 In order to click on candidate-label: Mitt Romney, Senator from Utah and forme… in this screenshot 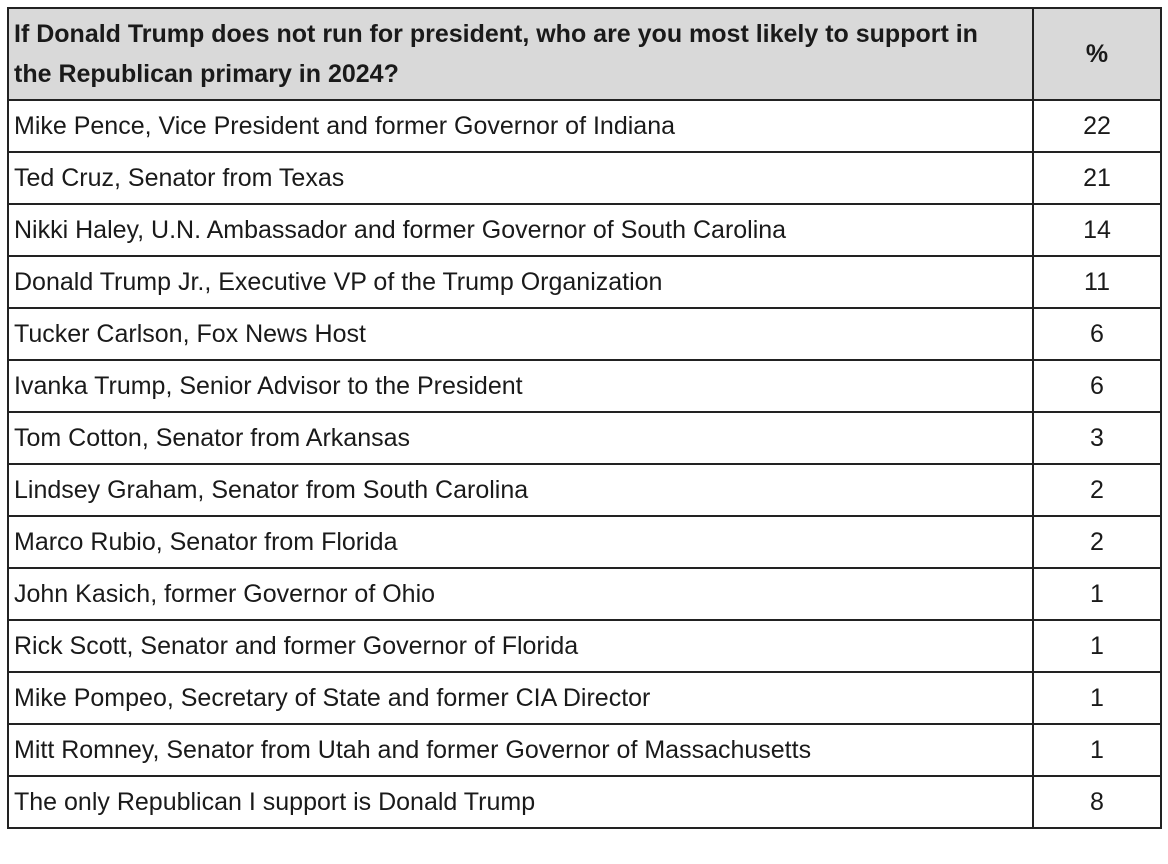, I will do `click(520, 750)`.